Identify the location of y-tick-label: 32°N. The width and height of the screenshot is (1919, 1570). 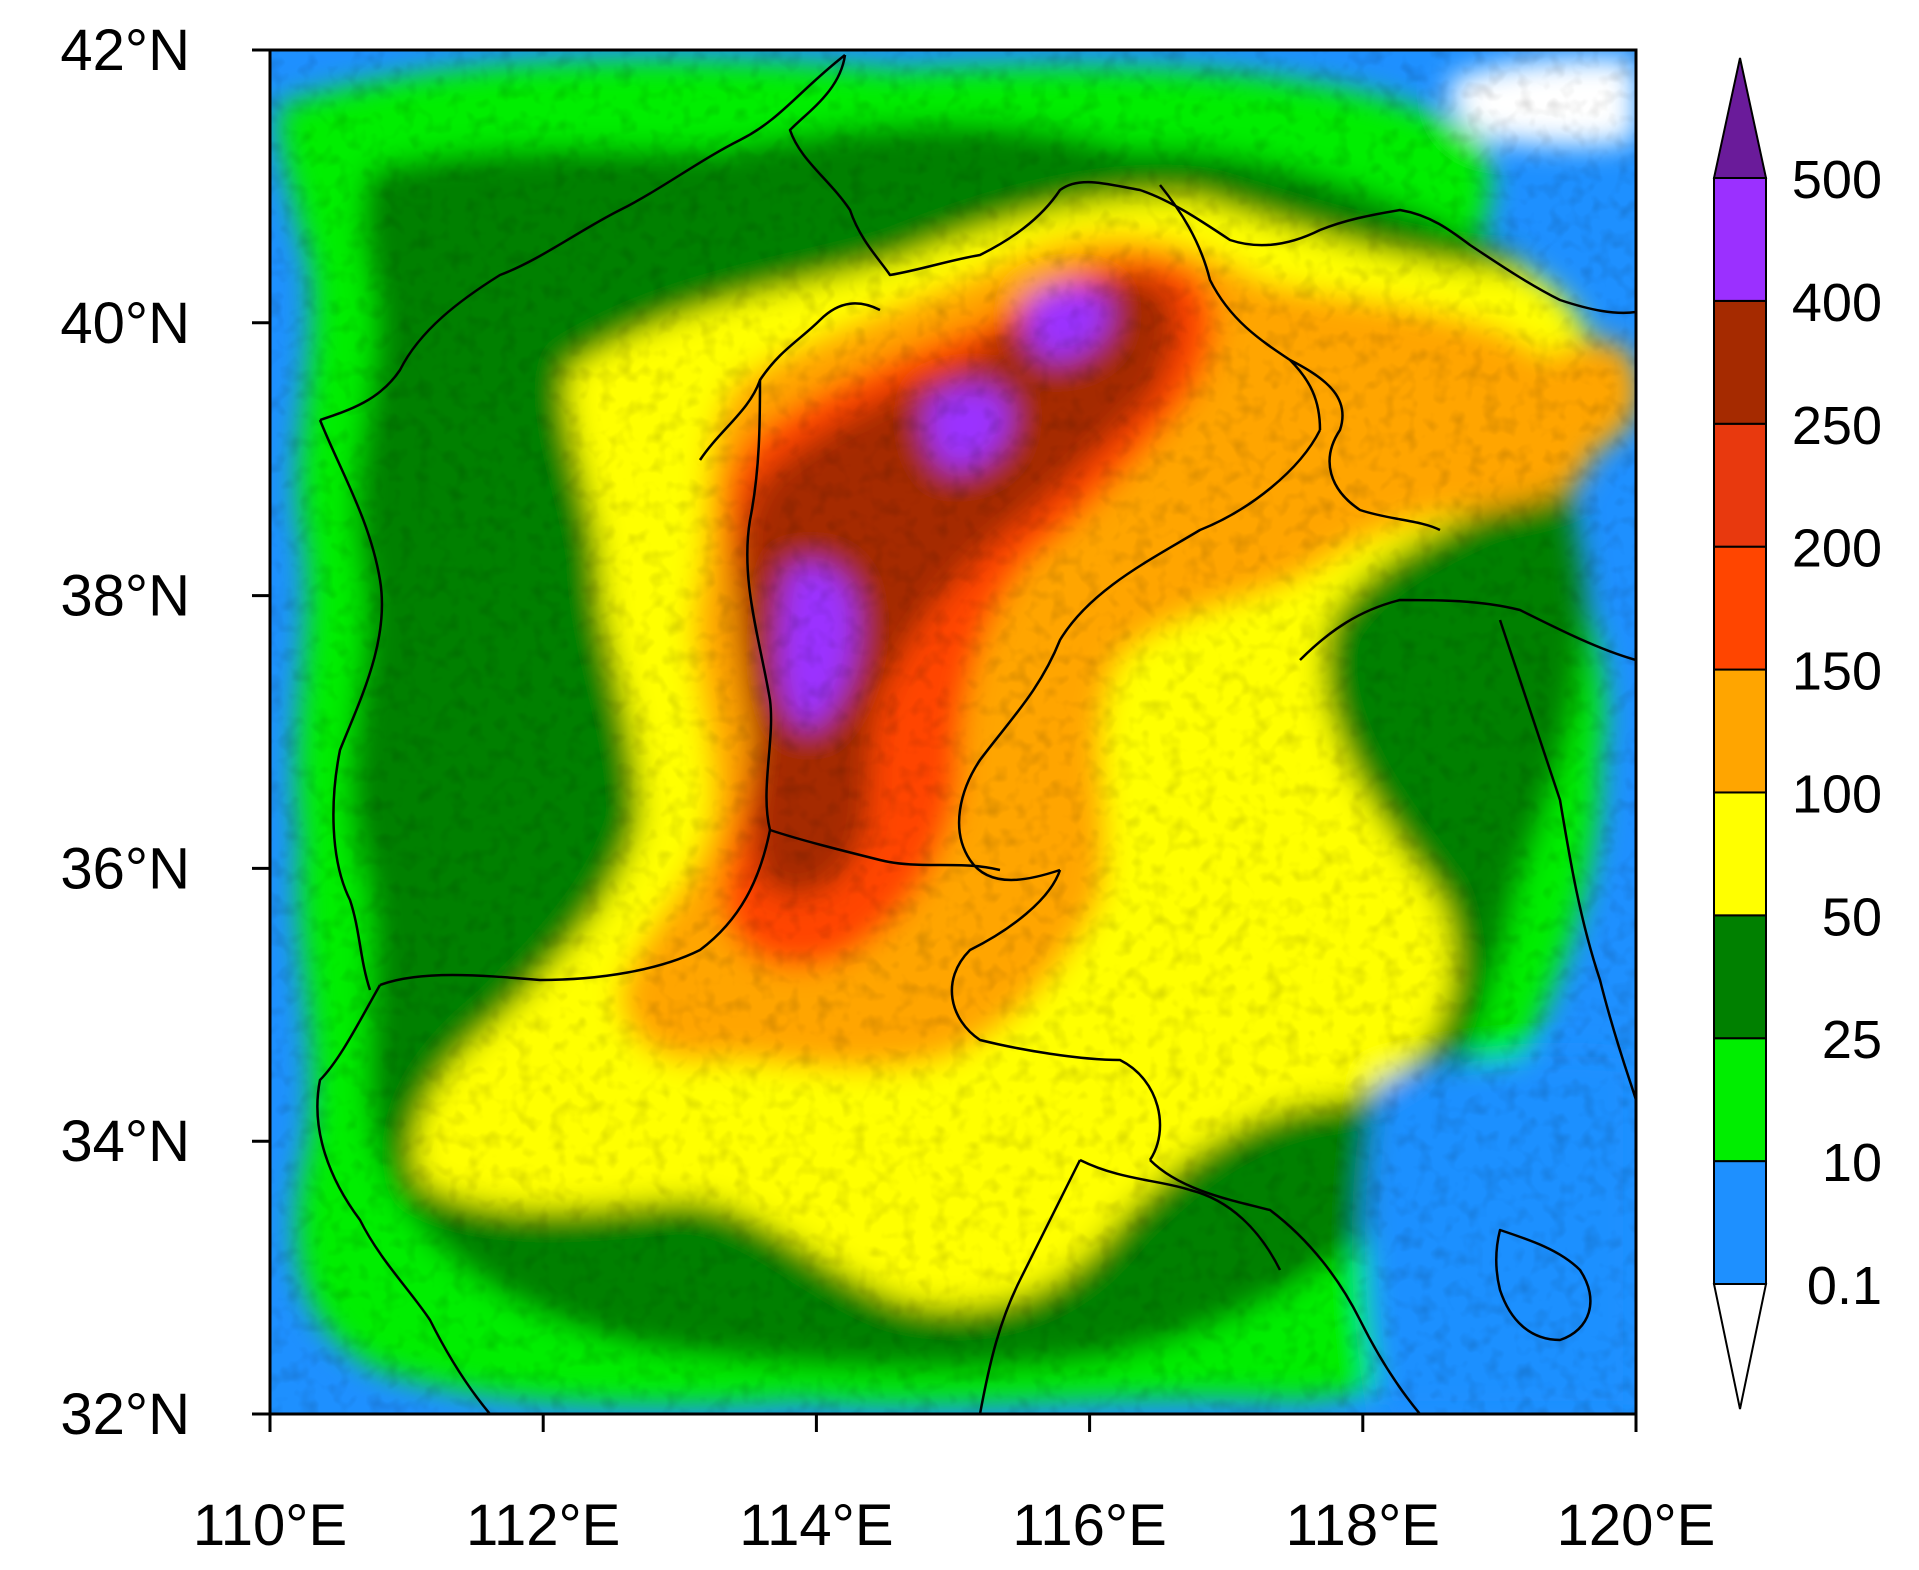
(125, 1414).